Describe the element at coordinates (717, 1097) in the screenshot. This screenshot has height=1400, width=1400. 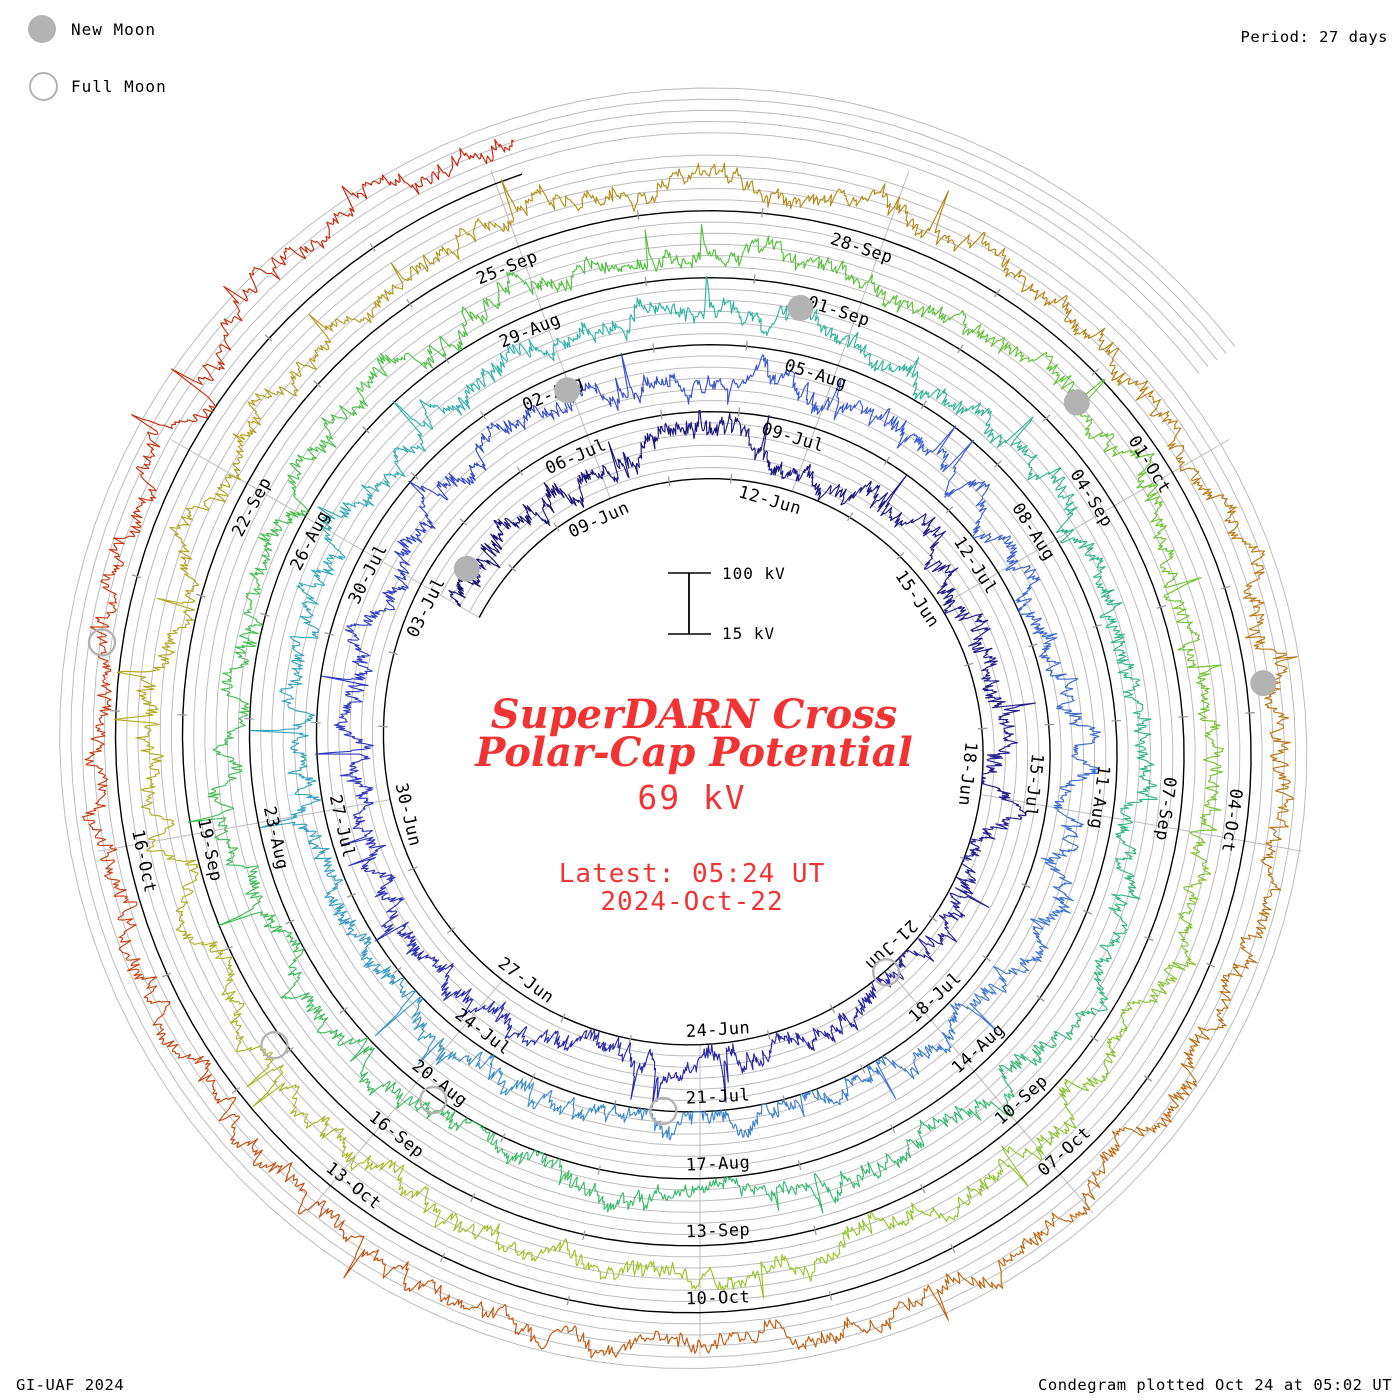
I see `date-label: 21-Jul` at that location.